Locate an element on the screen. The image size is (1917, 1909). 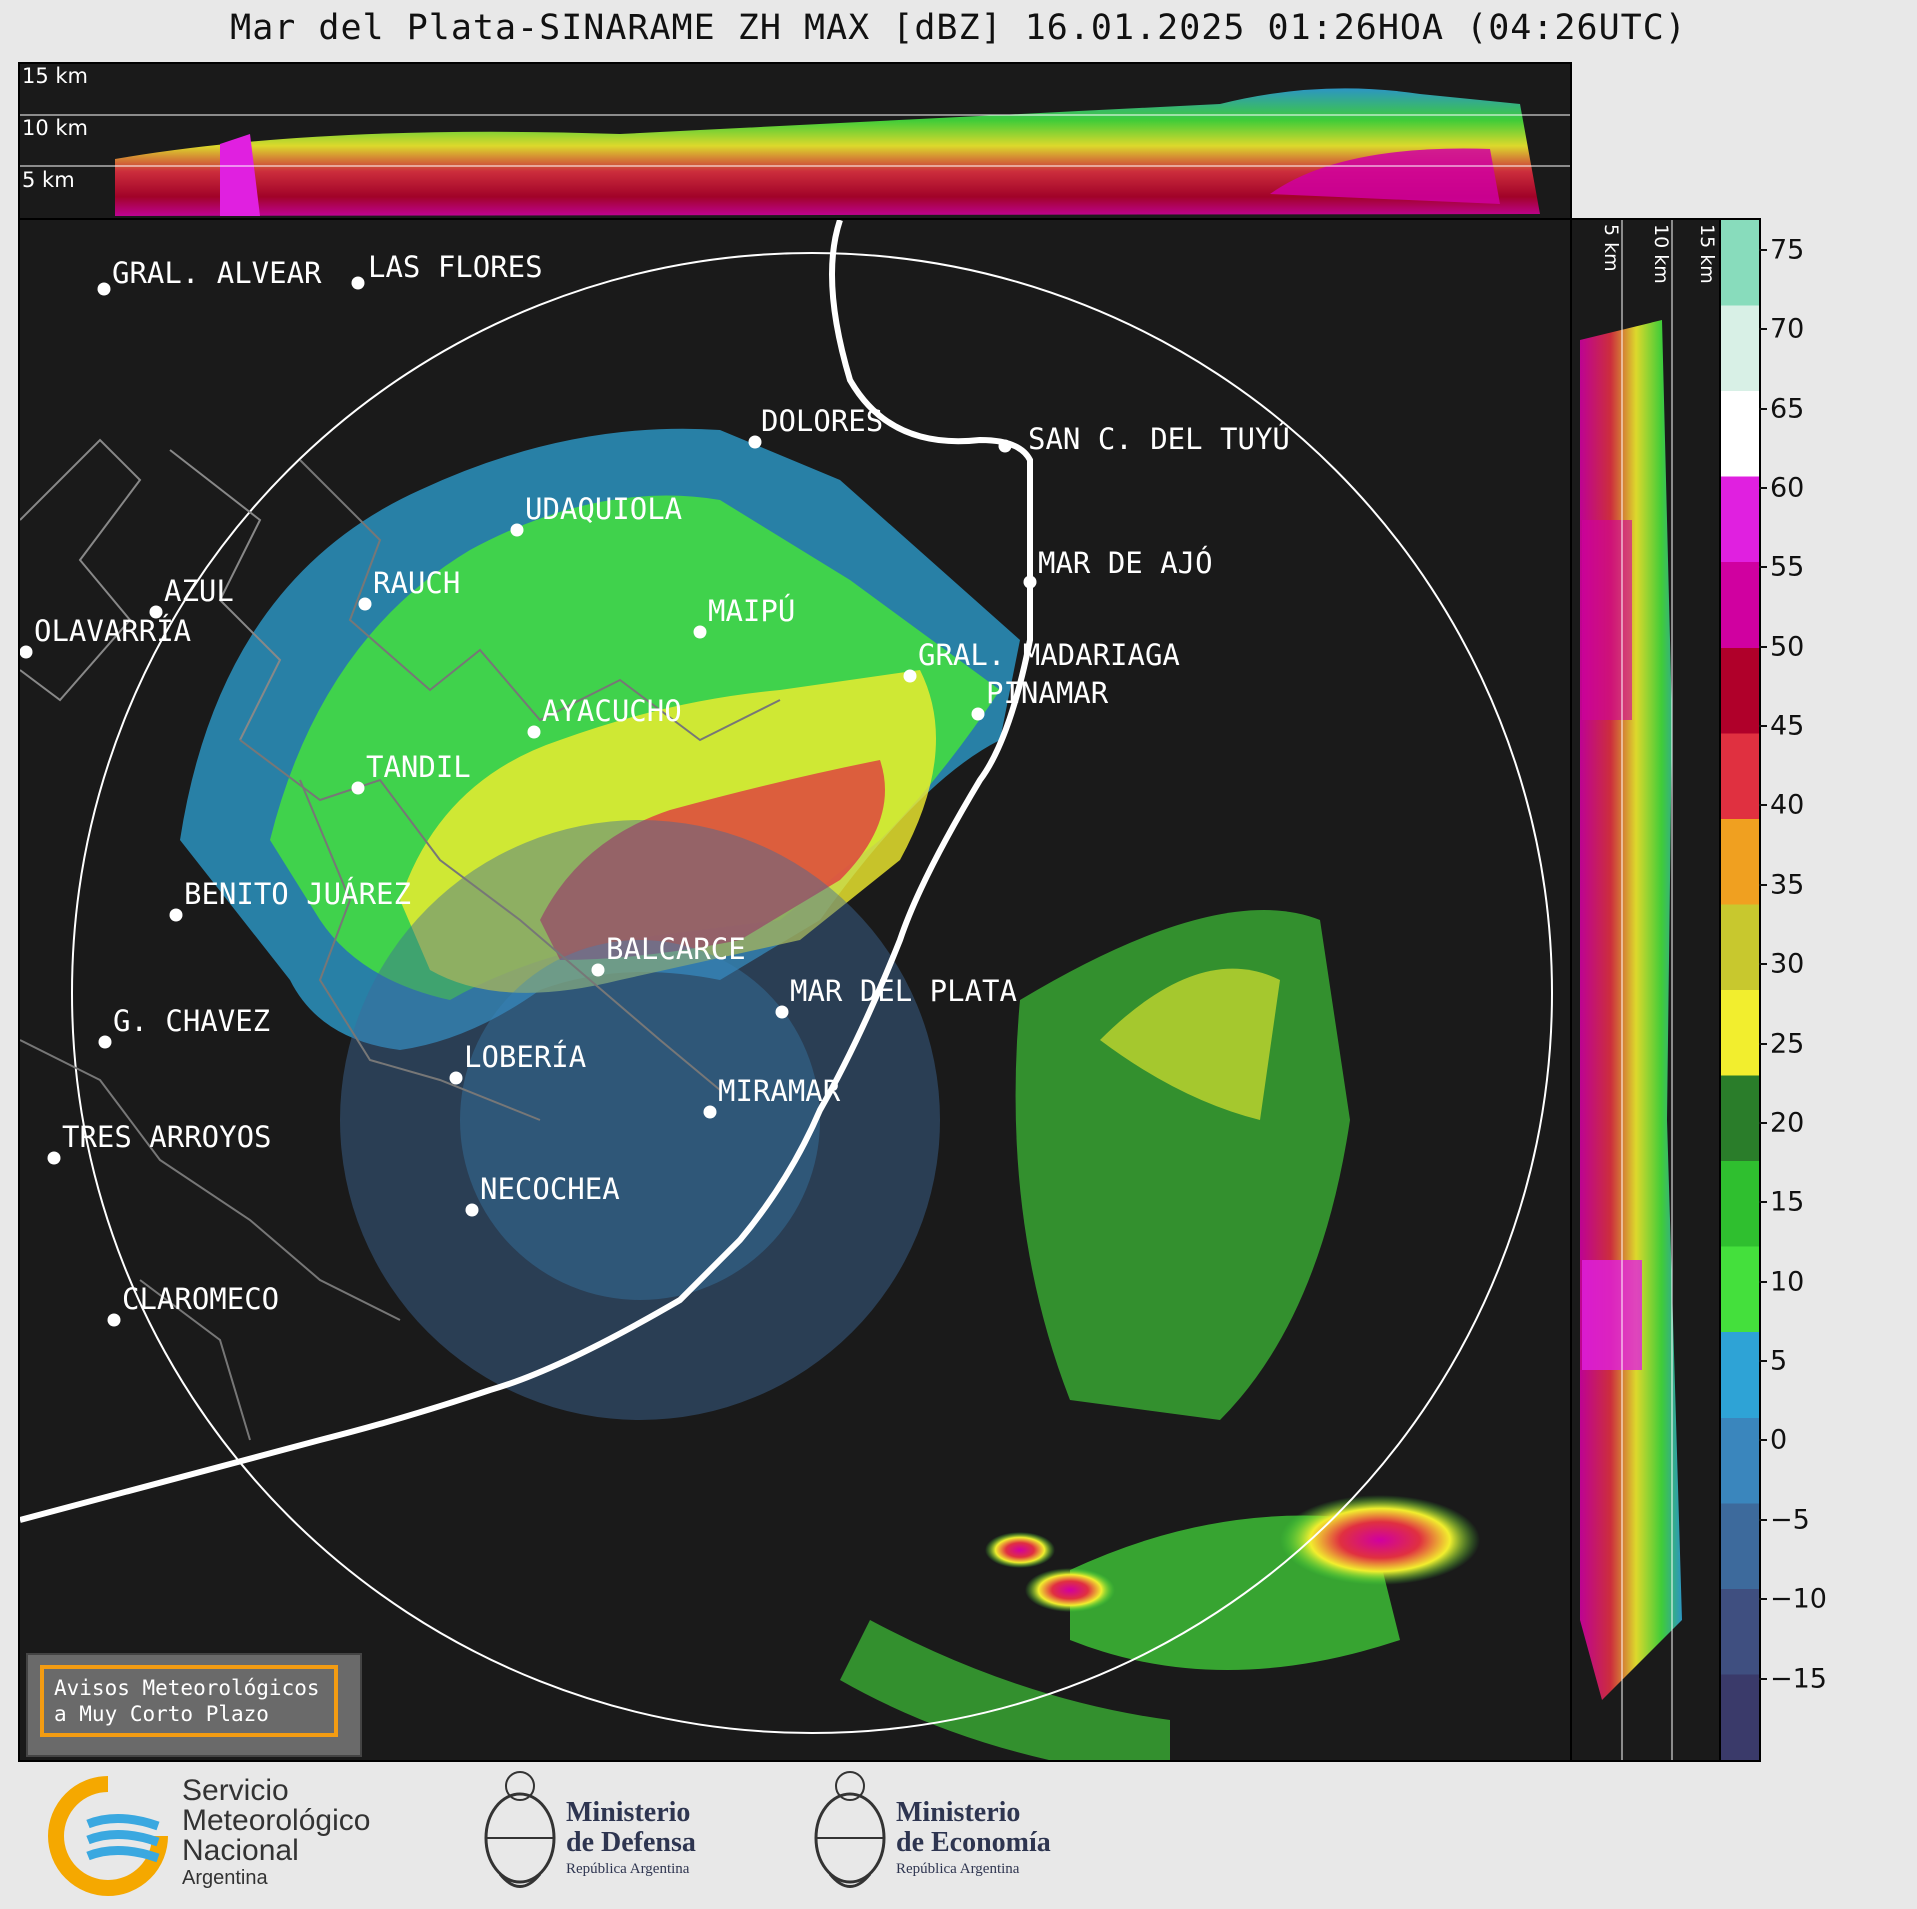
notice-line2: a Muy Corto Plazo is located at coordinates (161, 1714).